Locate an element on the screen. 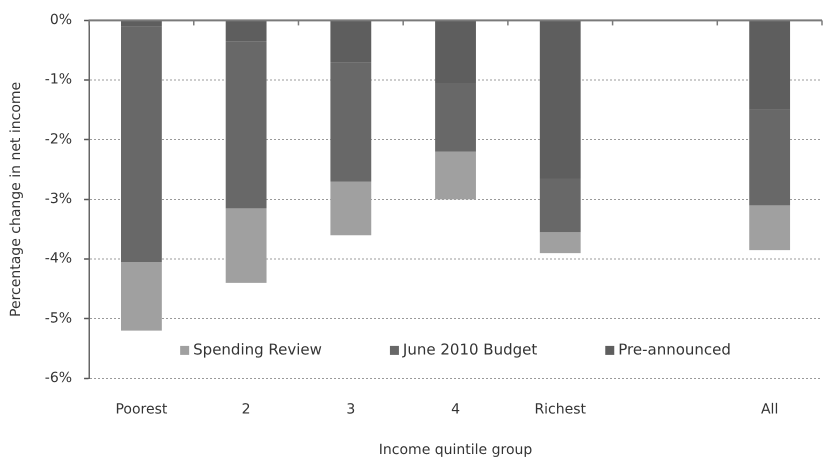 This screenshot has height=465, width=823. legend-label: Pre-announced is located at coordinates (674, 349).